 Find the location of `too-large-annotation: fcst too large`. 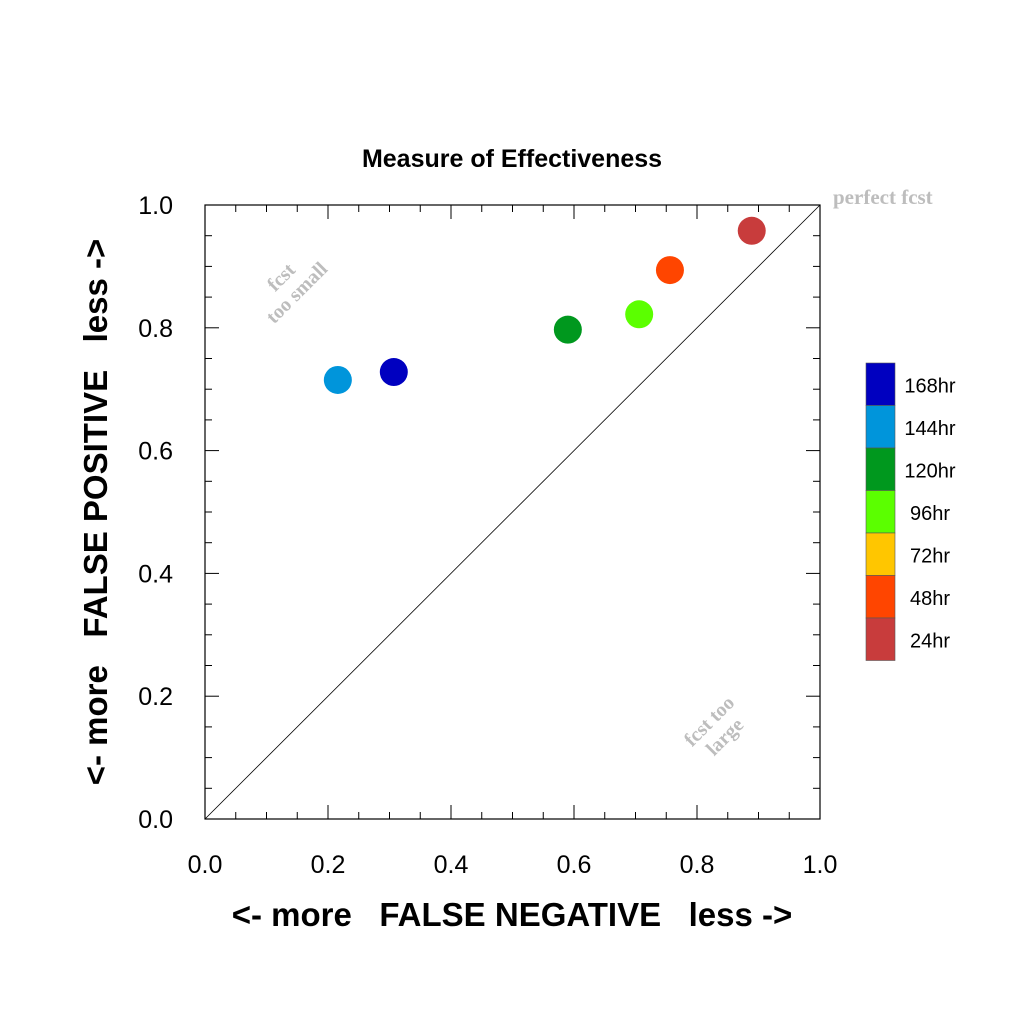

too-large-annotation: fcst too large is located at coordinates (714, 726).